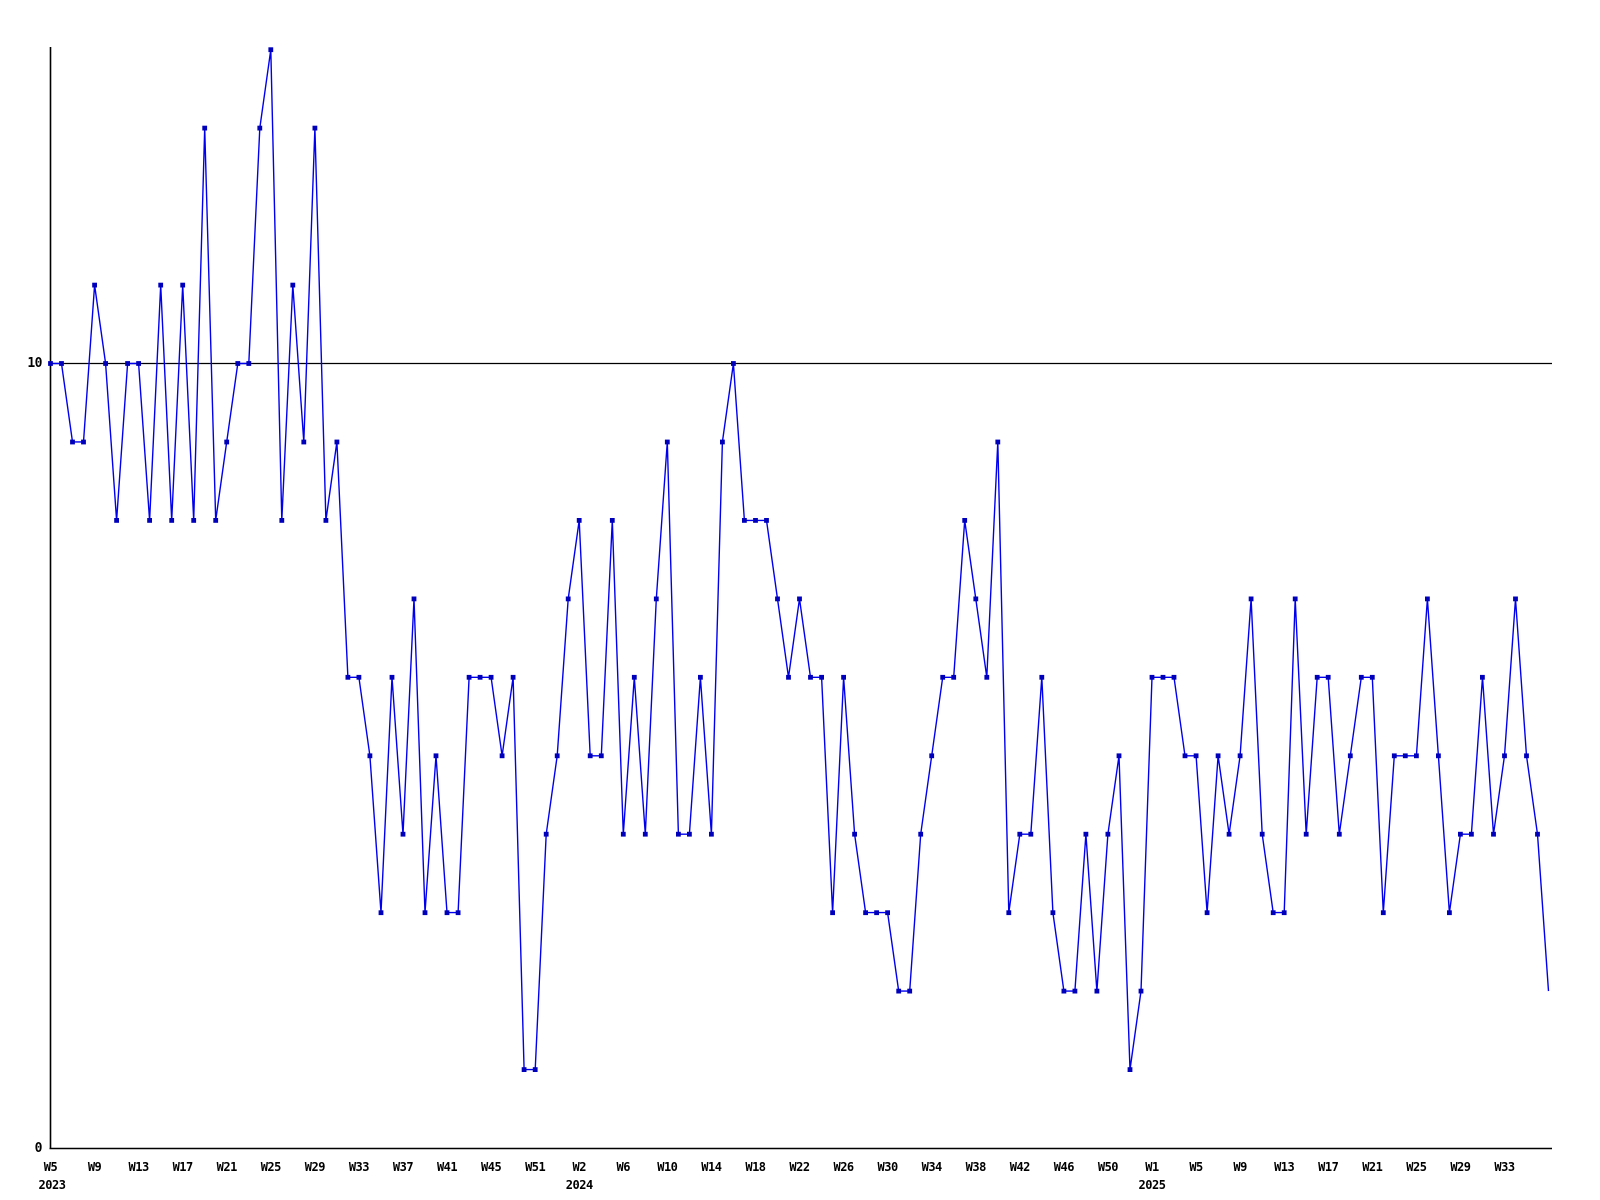  Describe the element at coordinates (139, 1167) in the screenshot. I see `x-tick-label: W13` at that location.